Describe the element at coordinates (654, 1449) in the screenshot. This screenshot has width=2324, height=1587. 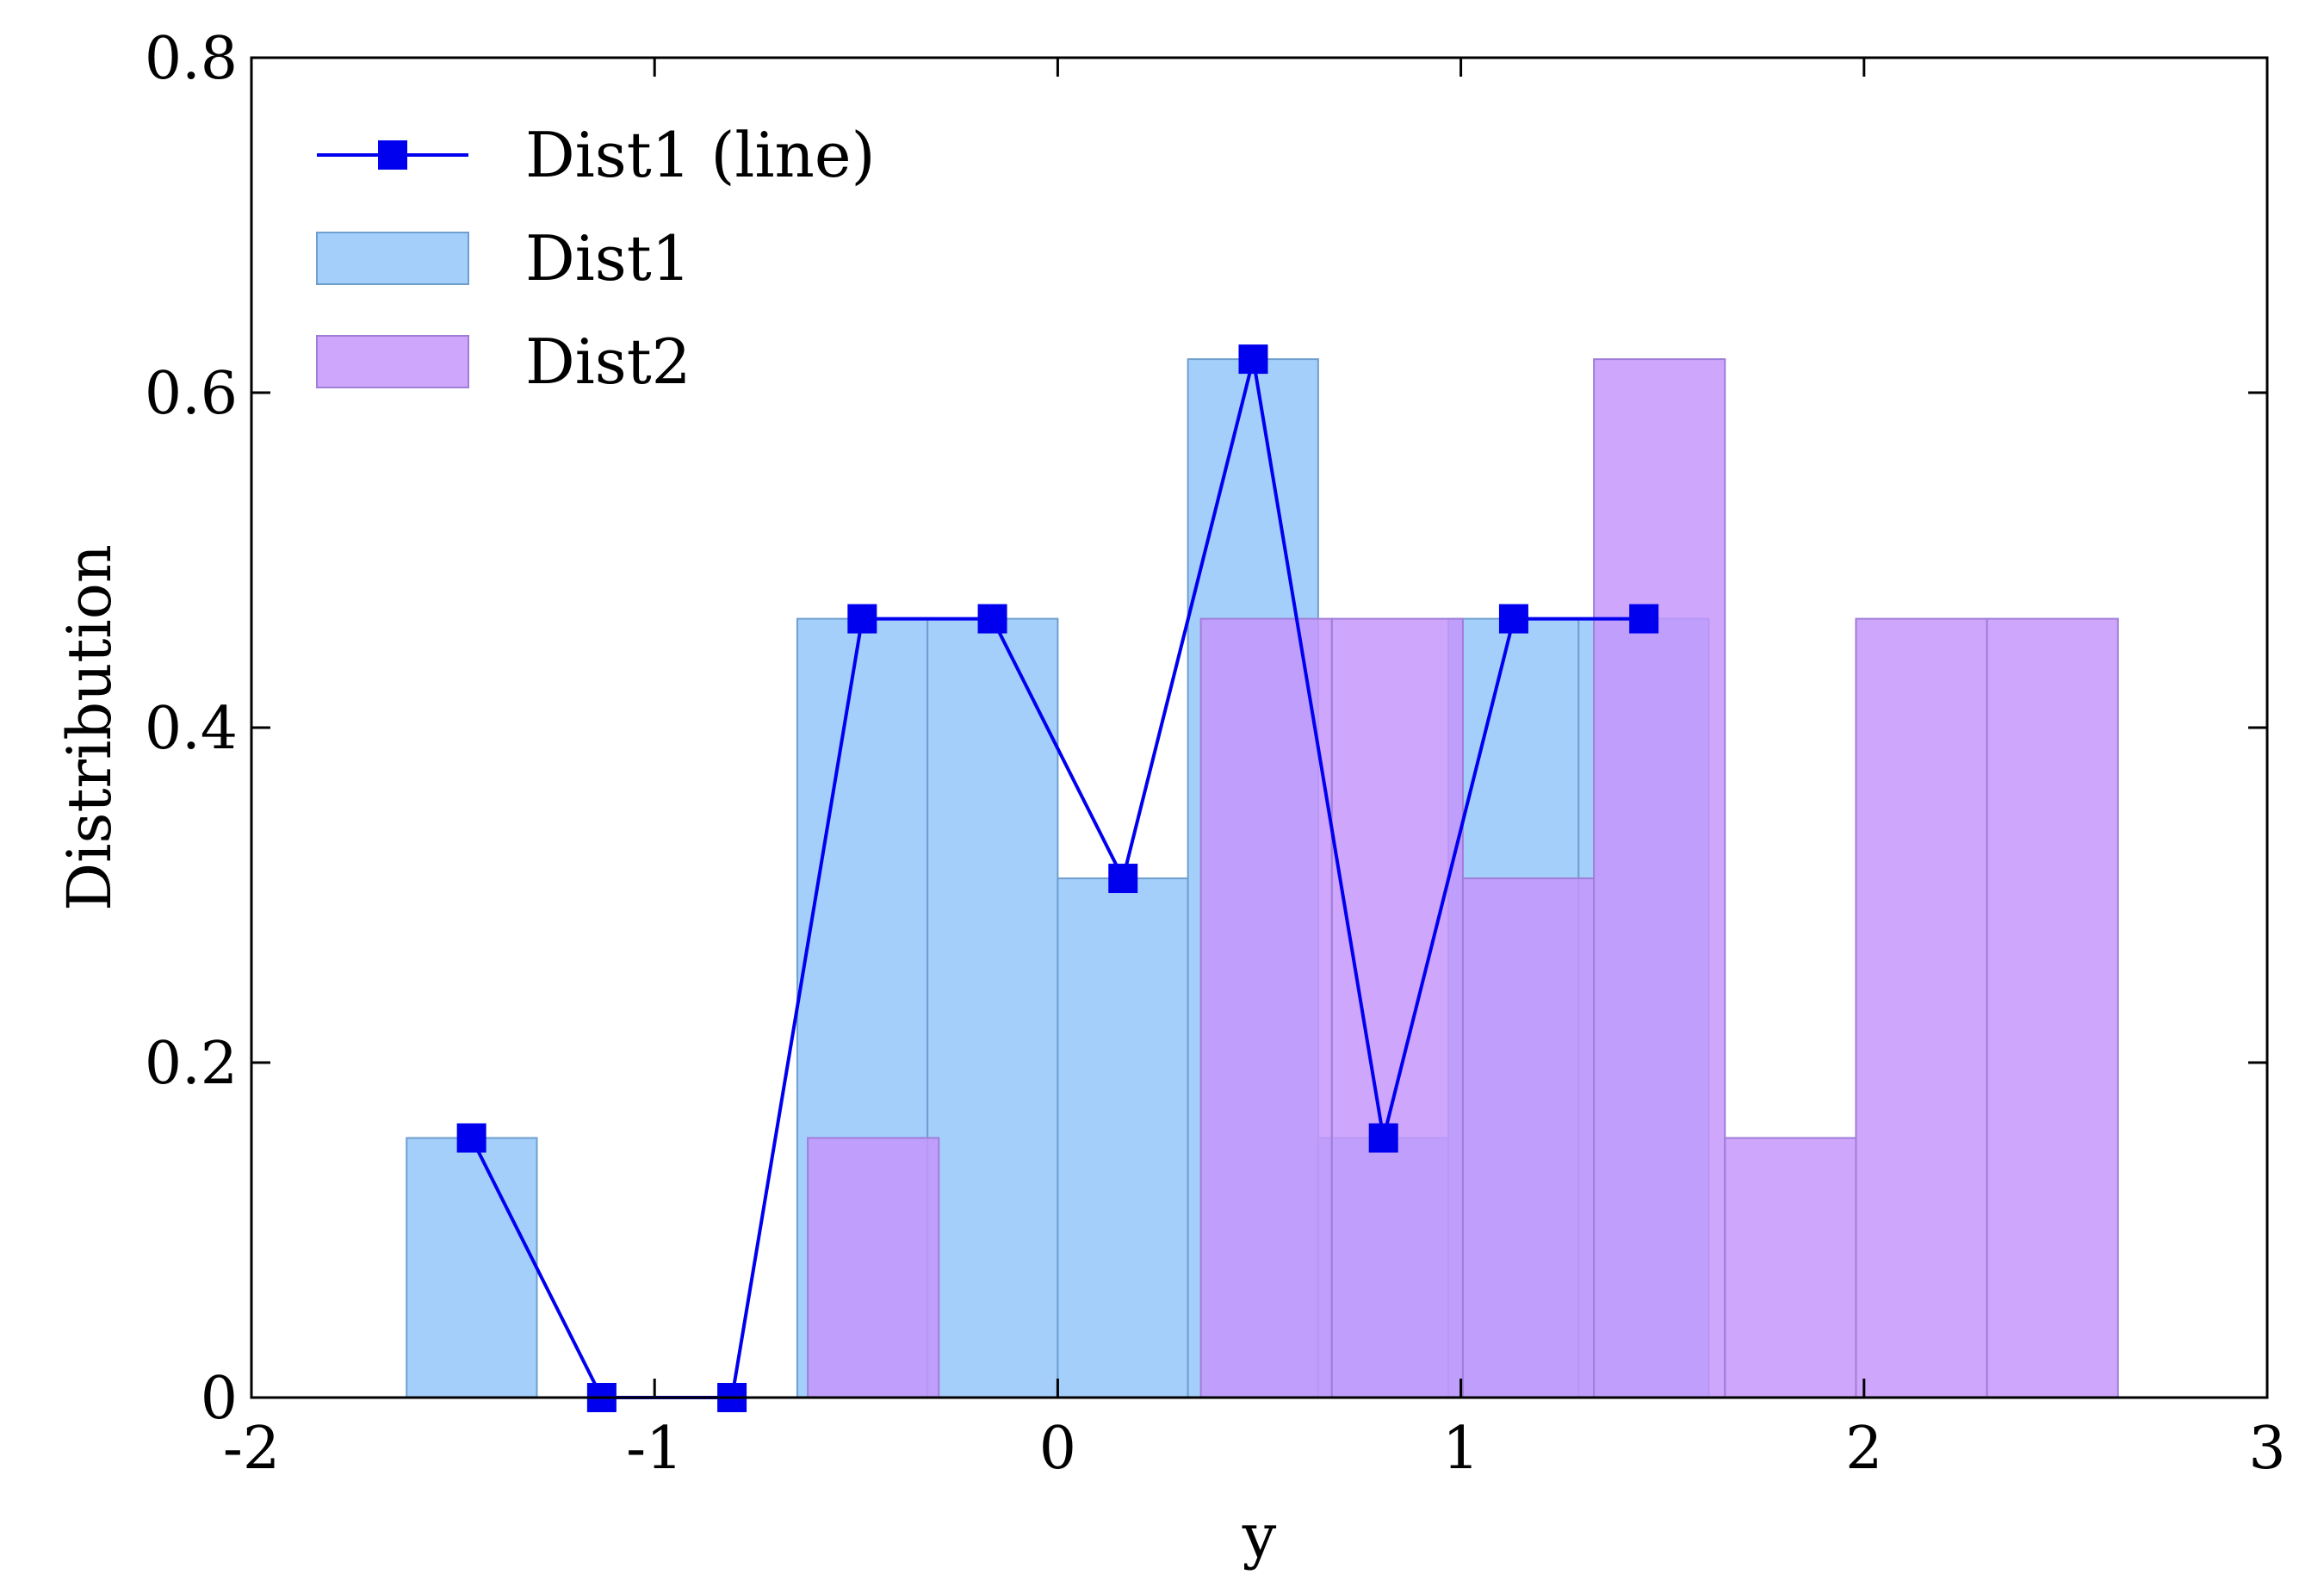
I see `x-tick-label: -1` at that location.